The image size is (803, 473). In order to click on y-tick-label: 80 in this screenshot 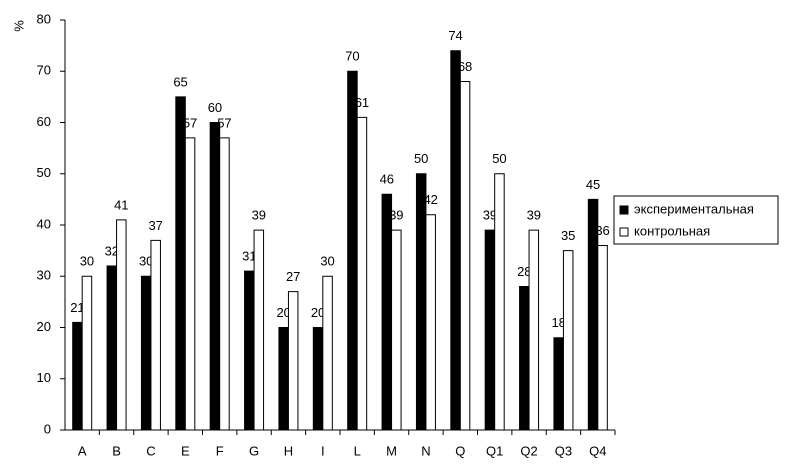, I will do `click(44, 18)`.